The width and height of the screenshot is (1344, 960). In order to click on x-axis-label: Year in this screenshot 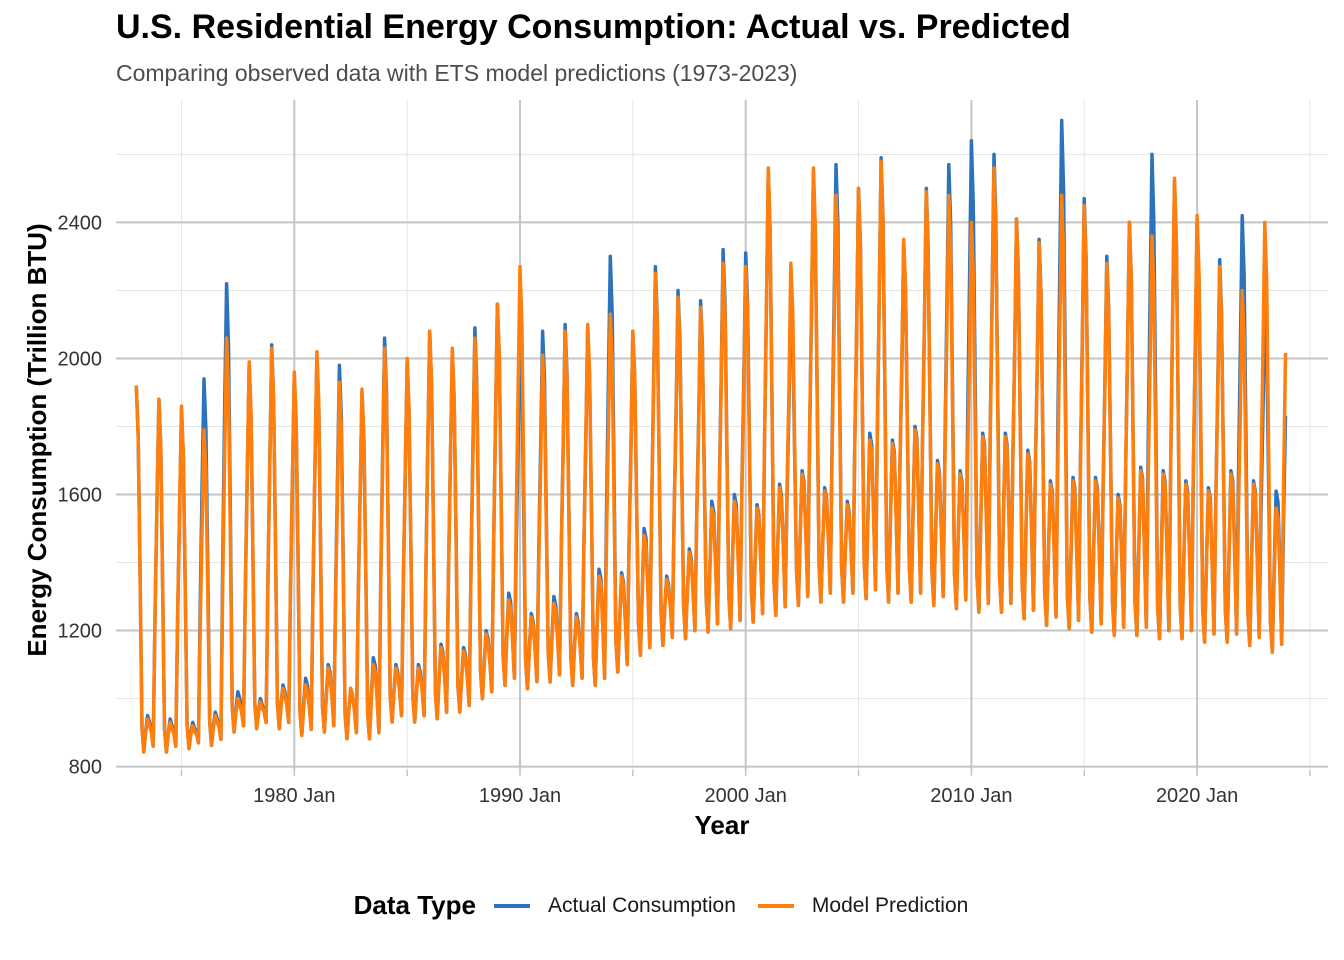, I will do `click(722, 825)`.